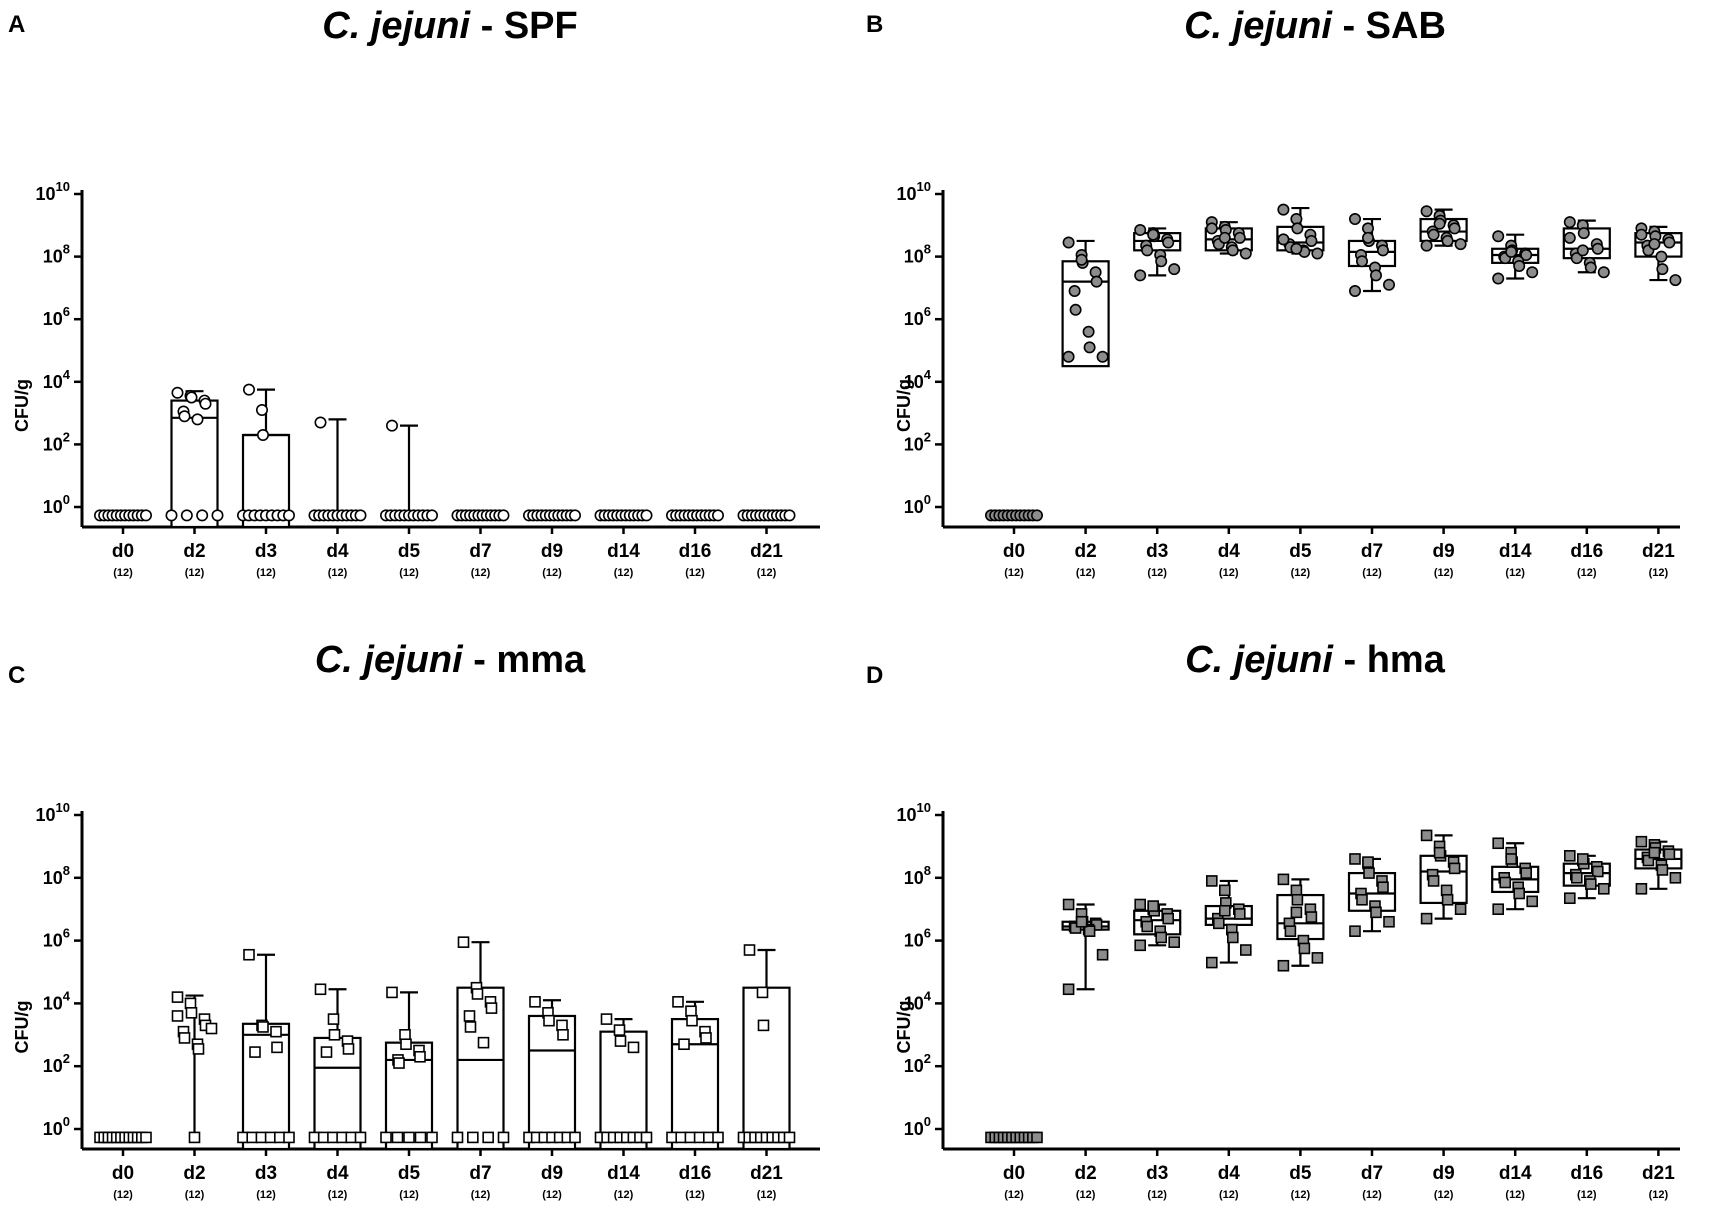  I want to click on series-d14, so click(1515, 876).